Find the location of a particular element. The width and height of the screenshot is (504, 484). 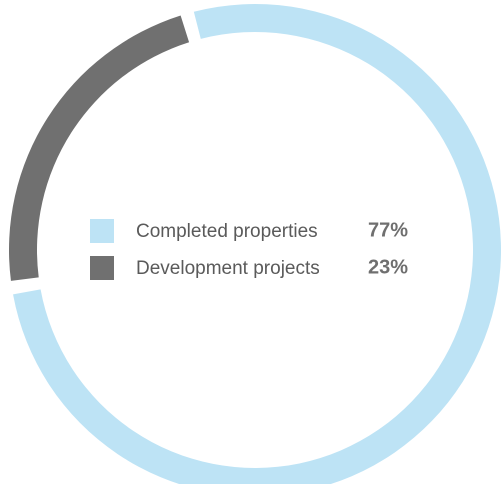

legend-value: 77% is located at coordinates (388, 230).